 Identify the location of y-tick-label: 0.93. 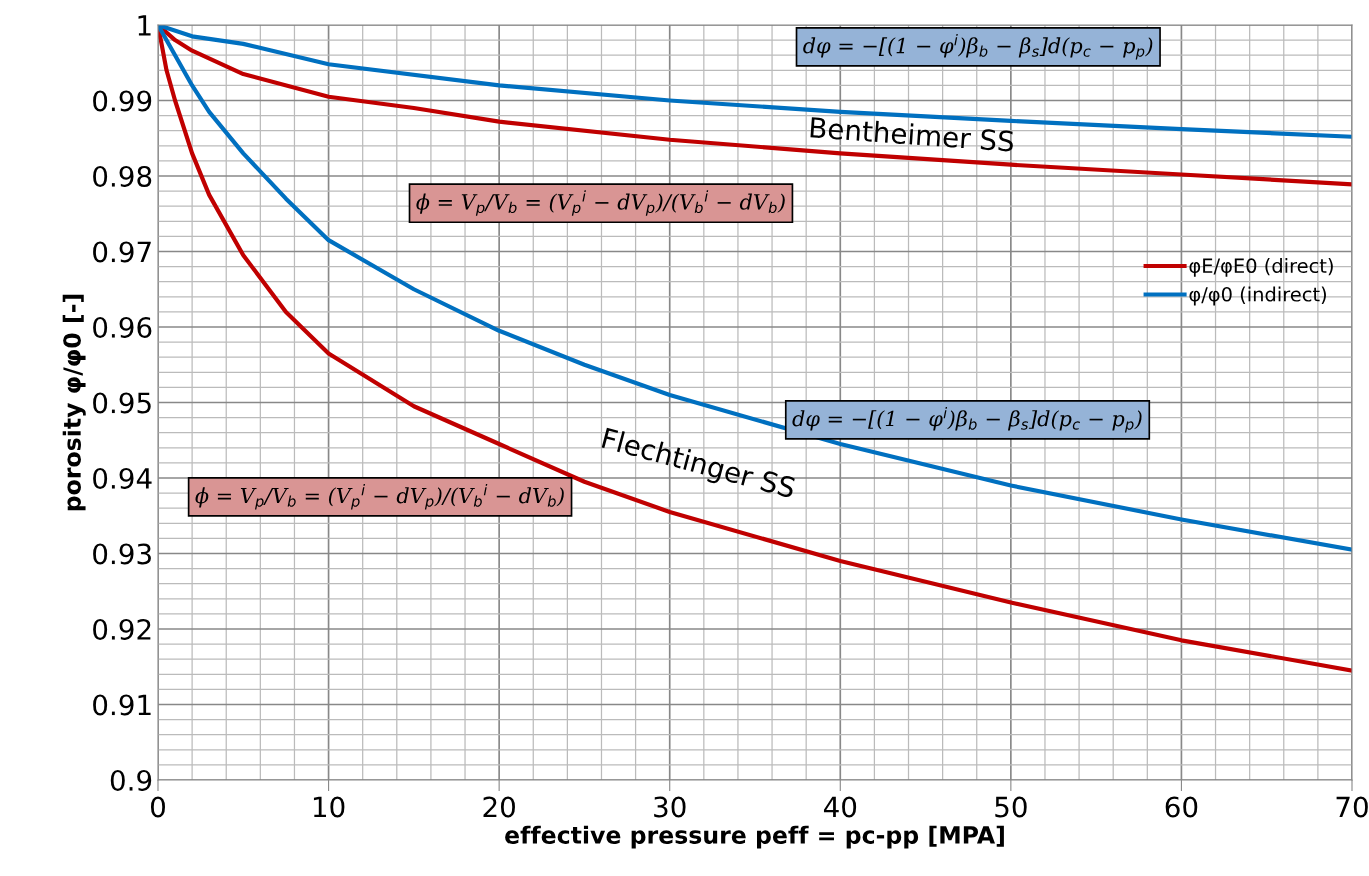
(122, 554).